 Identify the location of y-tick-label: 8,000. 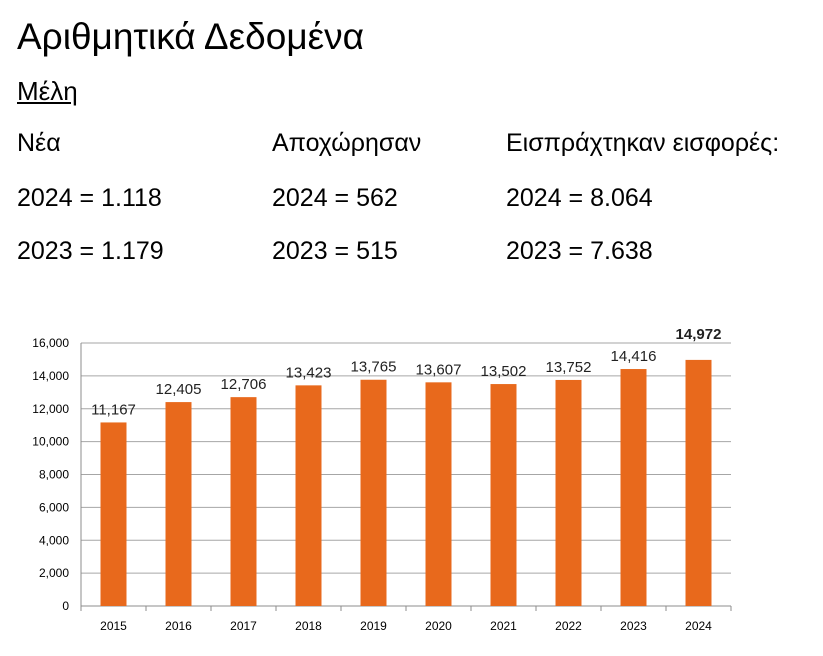
(54, 475).